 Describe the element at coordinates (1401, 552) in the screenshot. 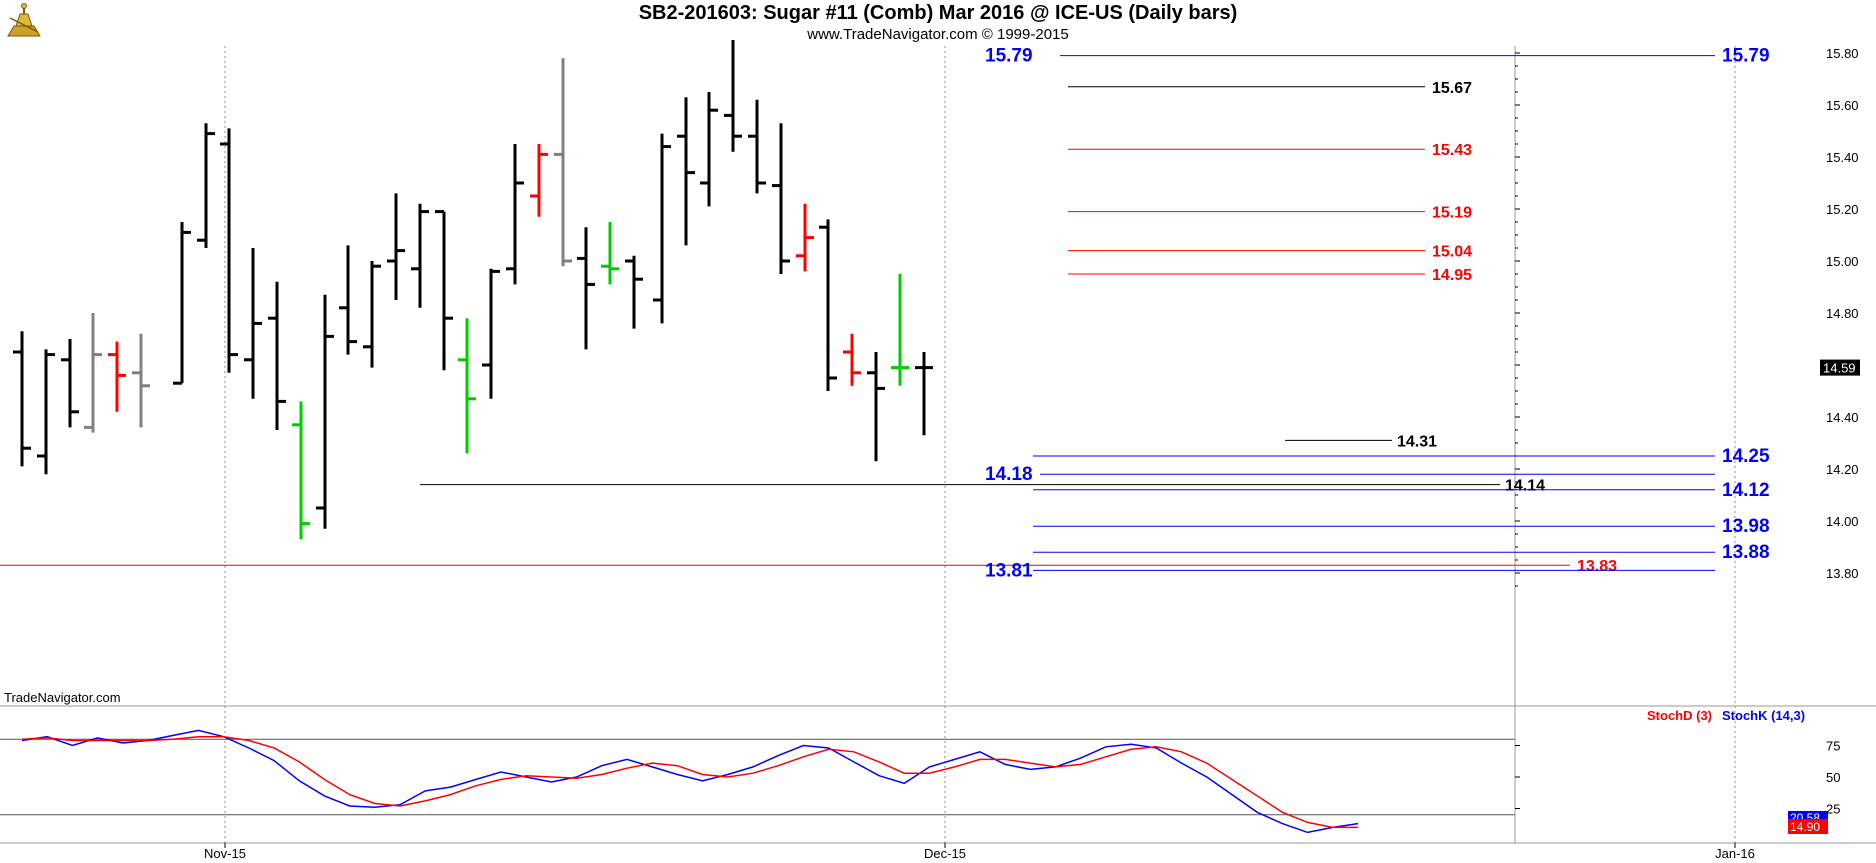

I see `price-level: 13.88` at that location.